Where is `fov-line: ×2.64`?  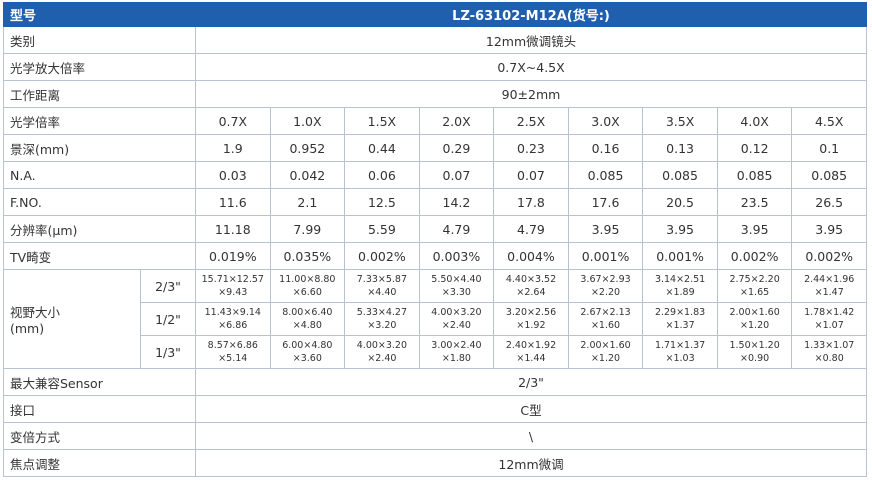
fov-line: ×2.64 is located at coordinates (531, 292).